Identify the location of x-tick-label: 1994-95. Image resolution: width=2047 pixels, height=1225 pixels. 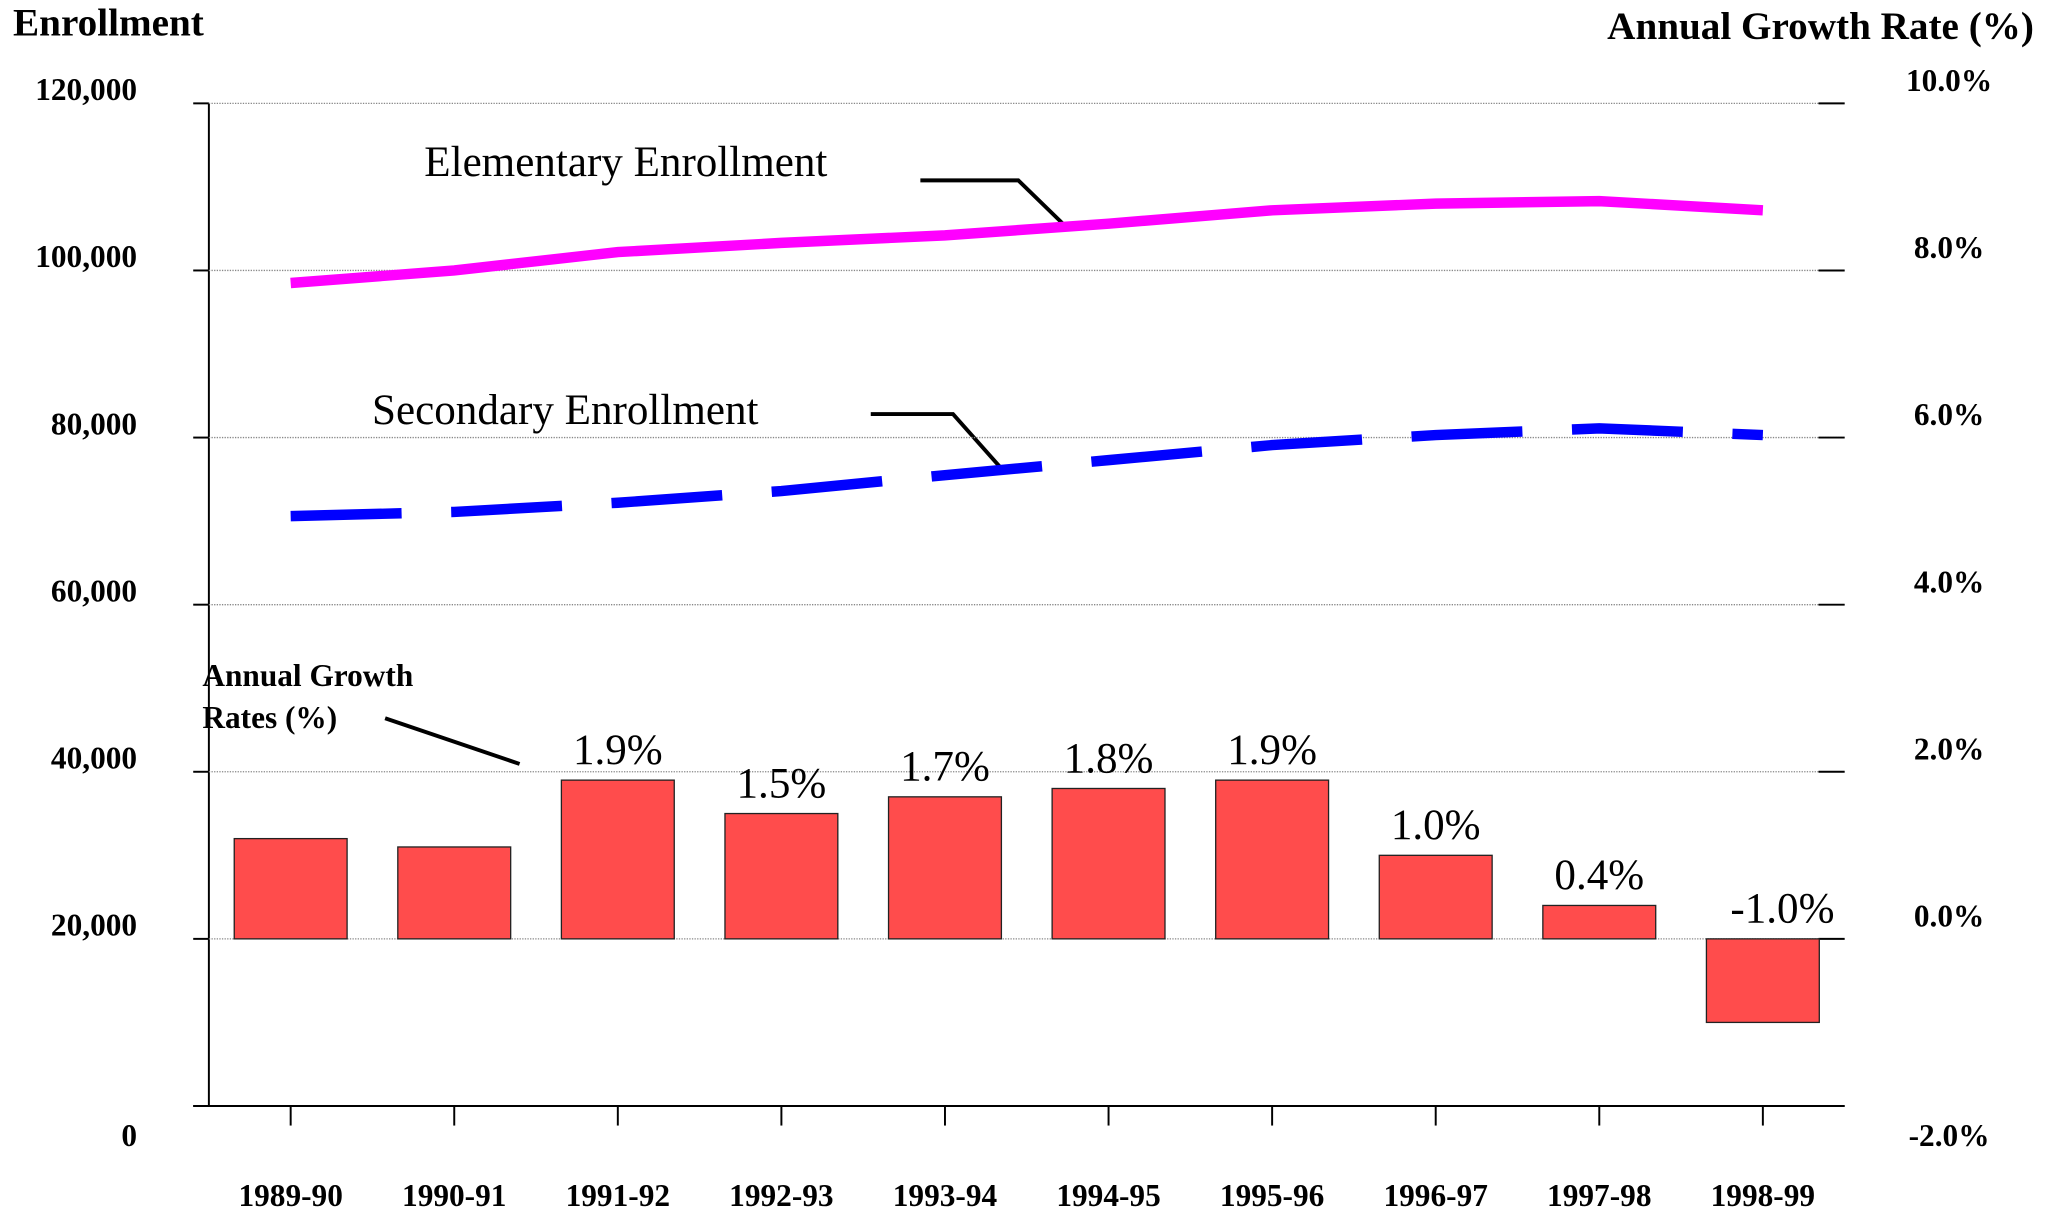
(1108, 1195).